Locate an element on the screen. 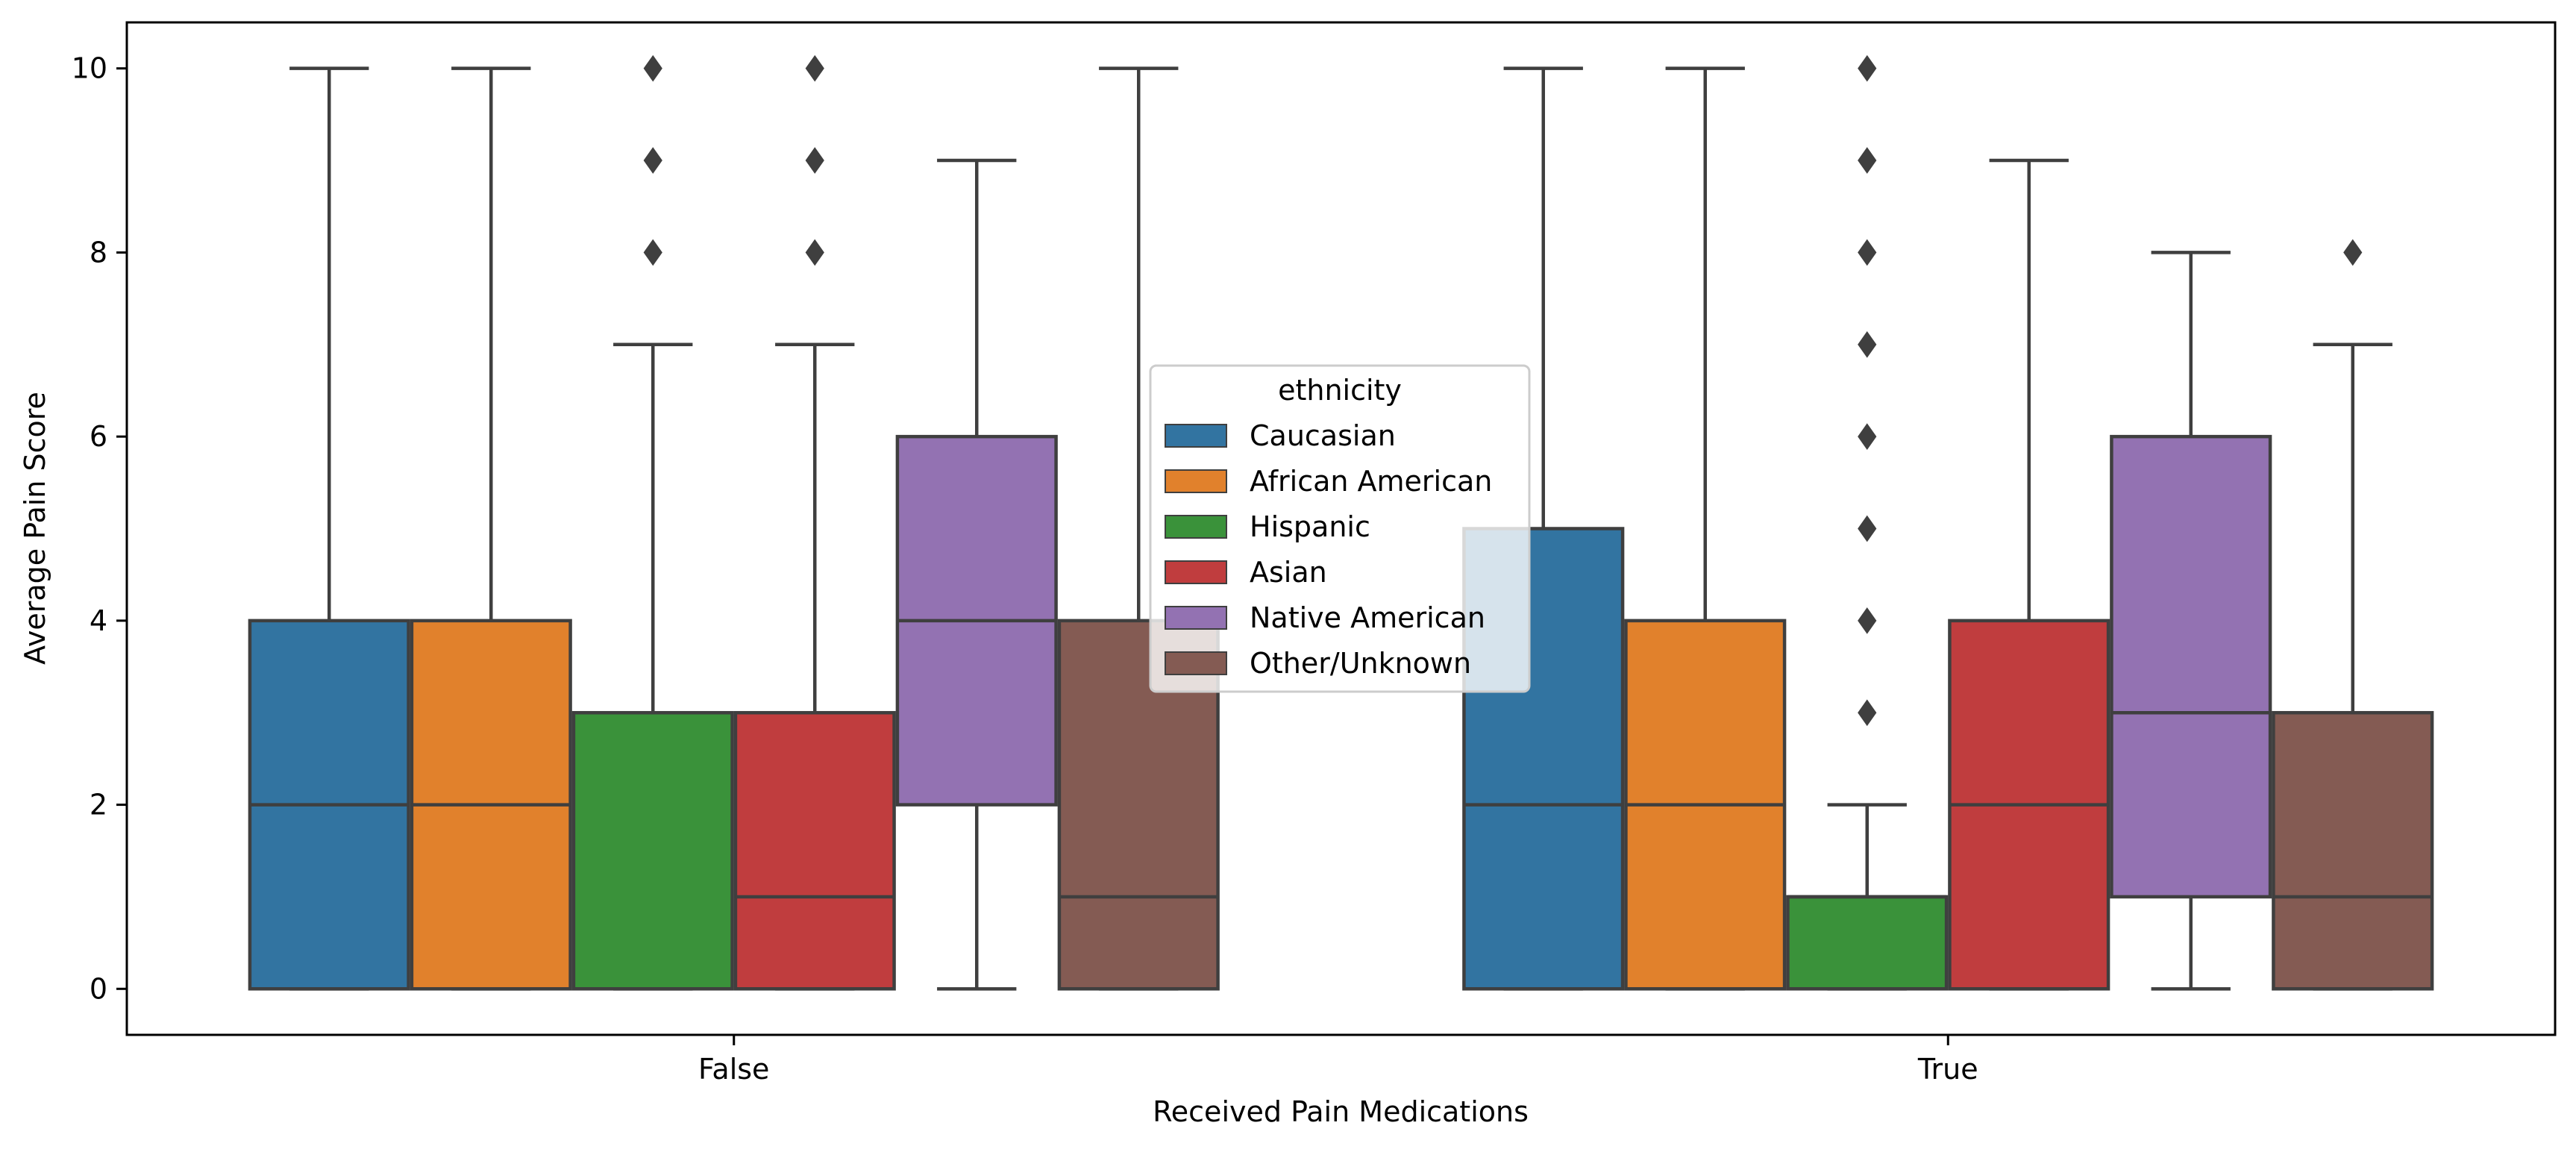 This screenshot has width=2576, height=1152. legend-label-other-unknown: Other/Unknown is located at coordinates (1360, 663).